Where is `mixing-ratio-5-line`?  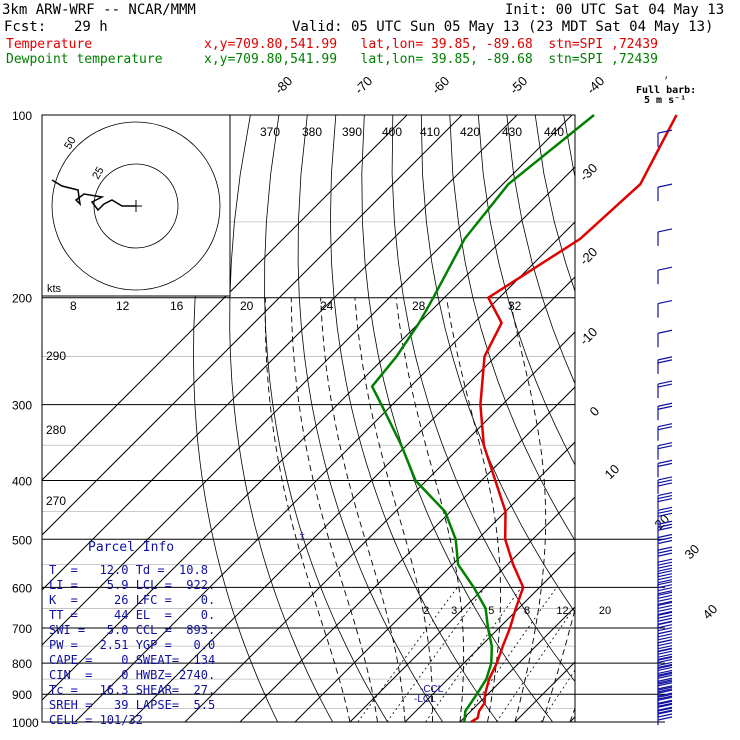 mixing-ratio-5-line is located at coordinates (473, 654).